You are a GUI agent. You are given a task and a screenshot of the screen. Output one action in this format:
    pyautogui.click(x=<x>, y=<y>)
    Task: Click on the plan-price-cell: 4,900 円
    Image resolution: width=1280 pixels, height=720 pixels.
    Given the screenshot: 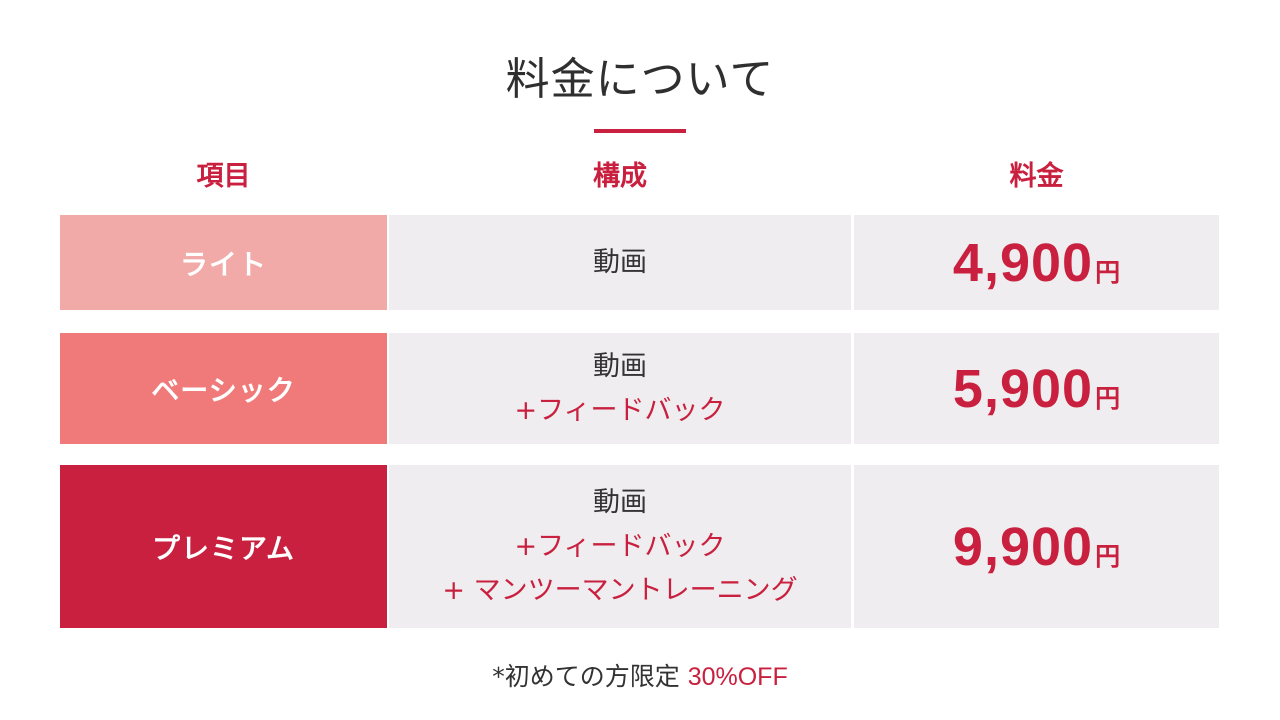 What is the action you would take?
    pyautogui.click(x=1036, y=262)
    